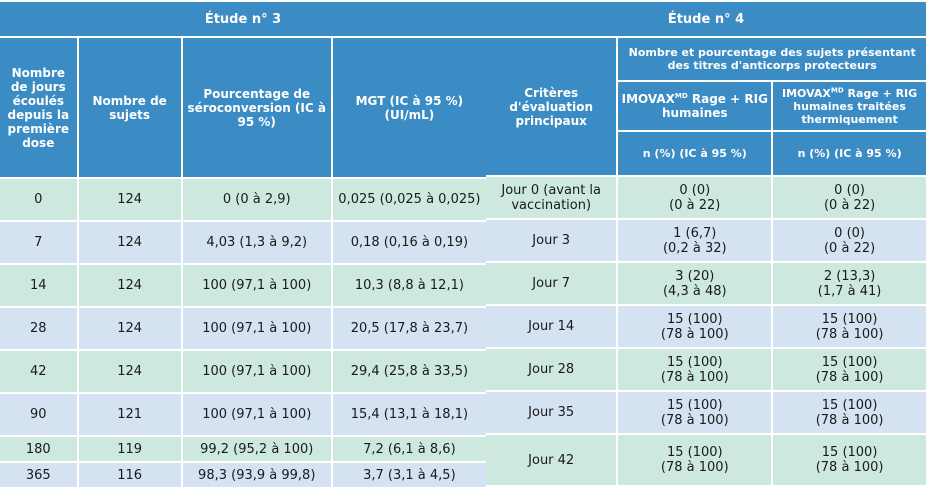 This screenshot has height=489, width=926. What do you see at coordinates (409, 107) in the screenshot?
I see `header-mgt: MGT (IC à 95 %) (UI/mL)` at bounding box center [409, 107].